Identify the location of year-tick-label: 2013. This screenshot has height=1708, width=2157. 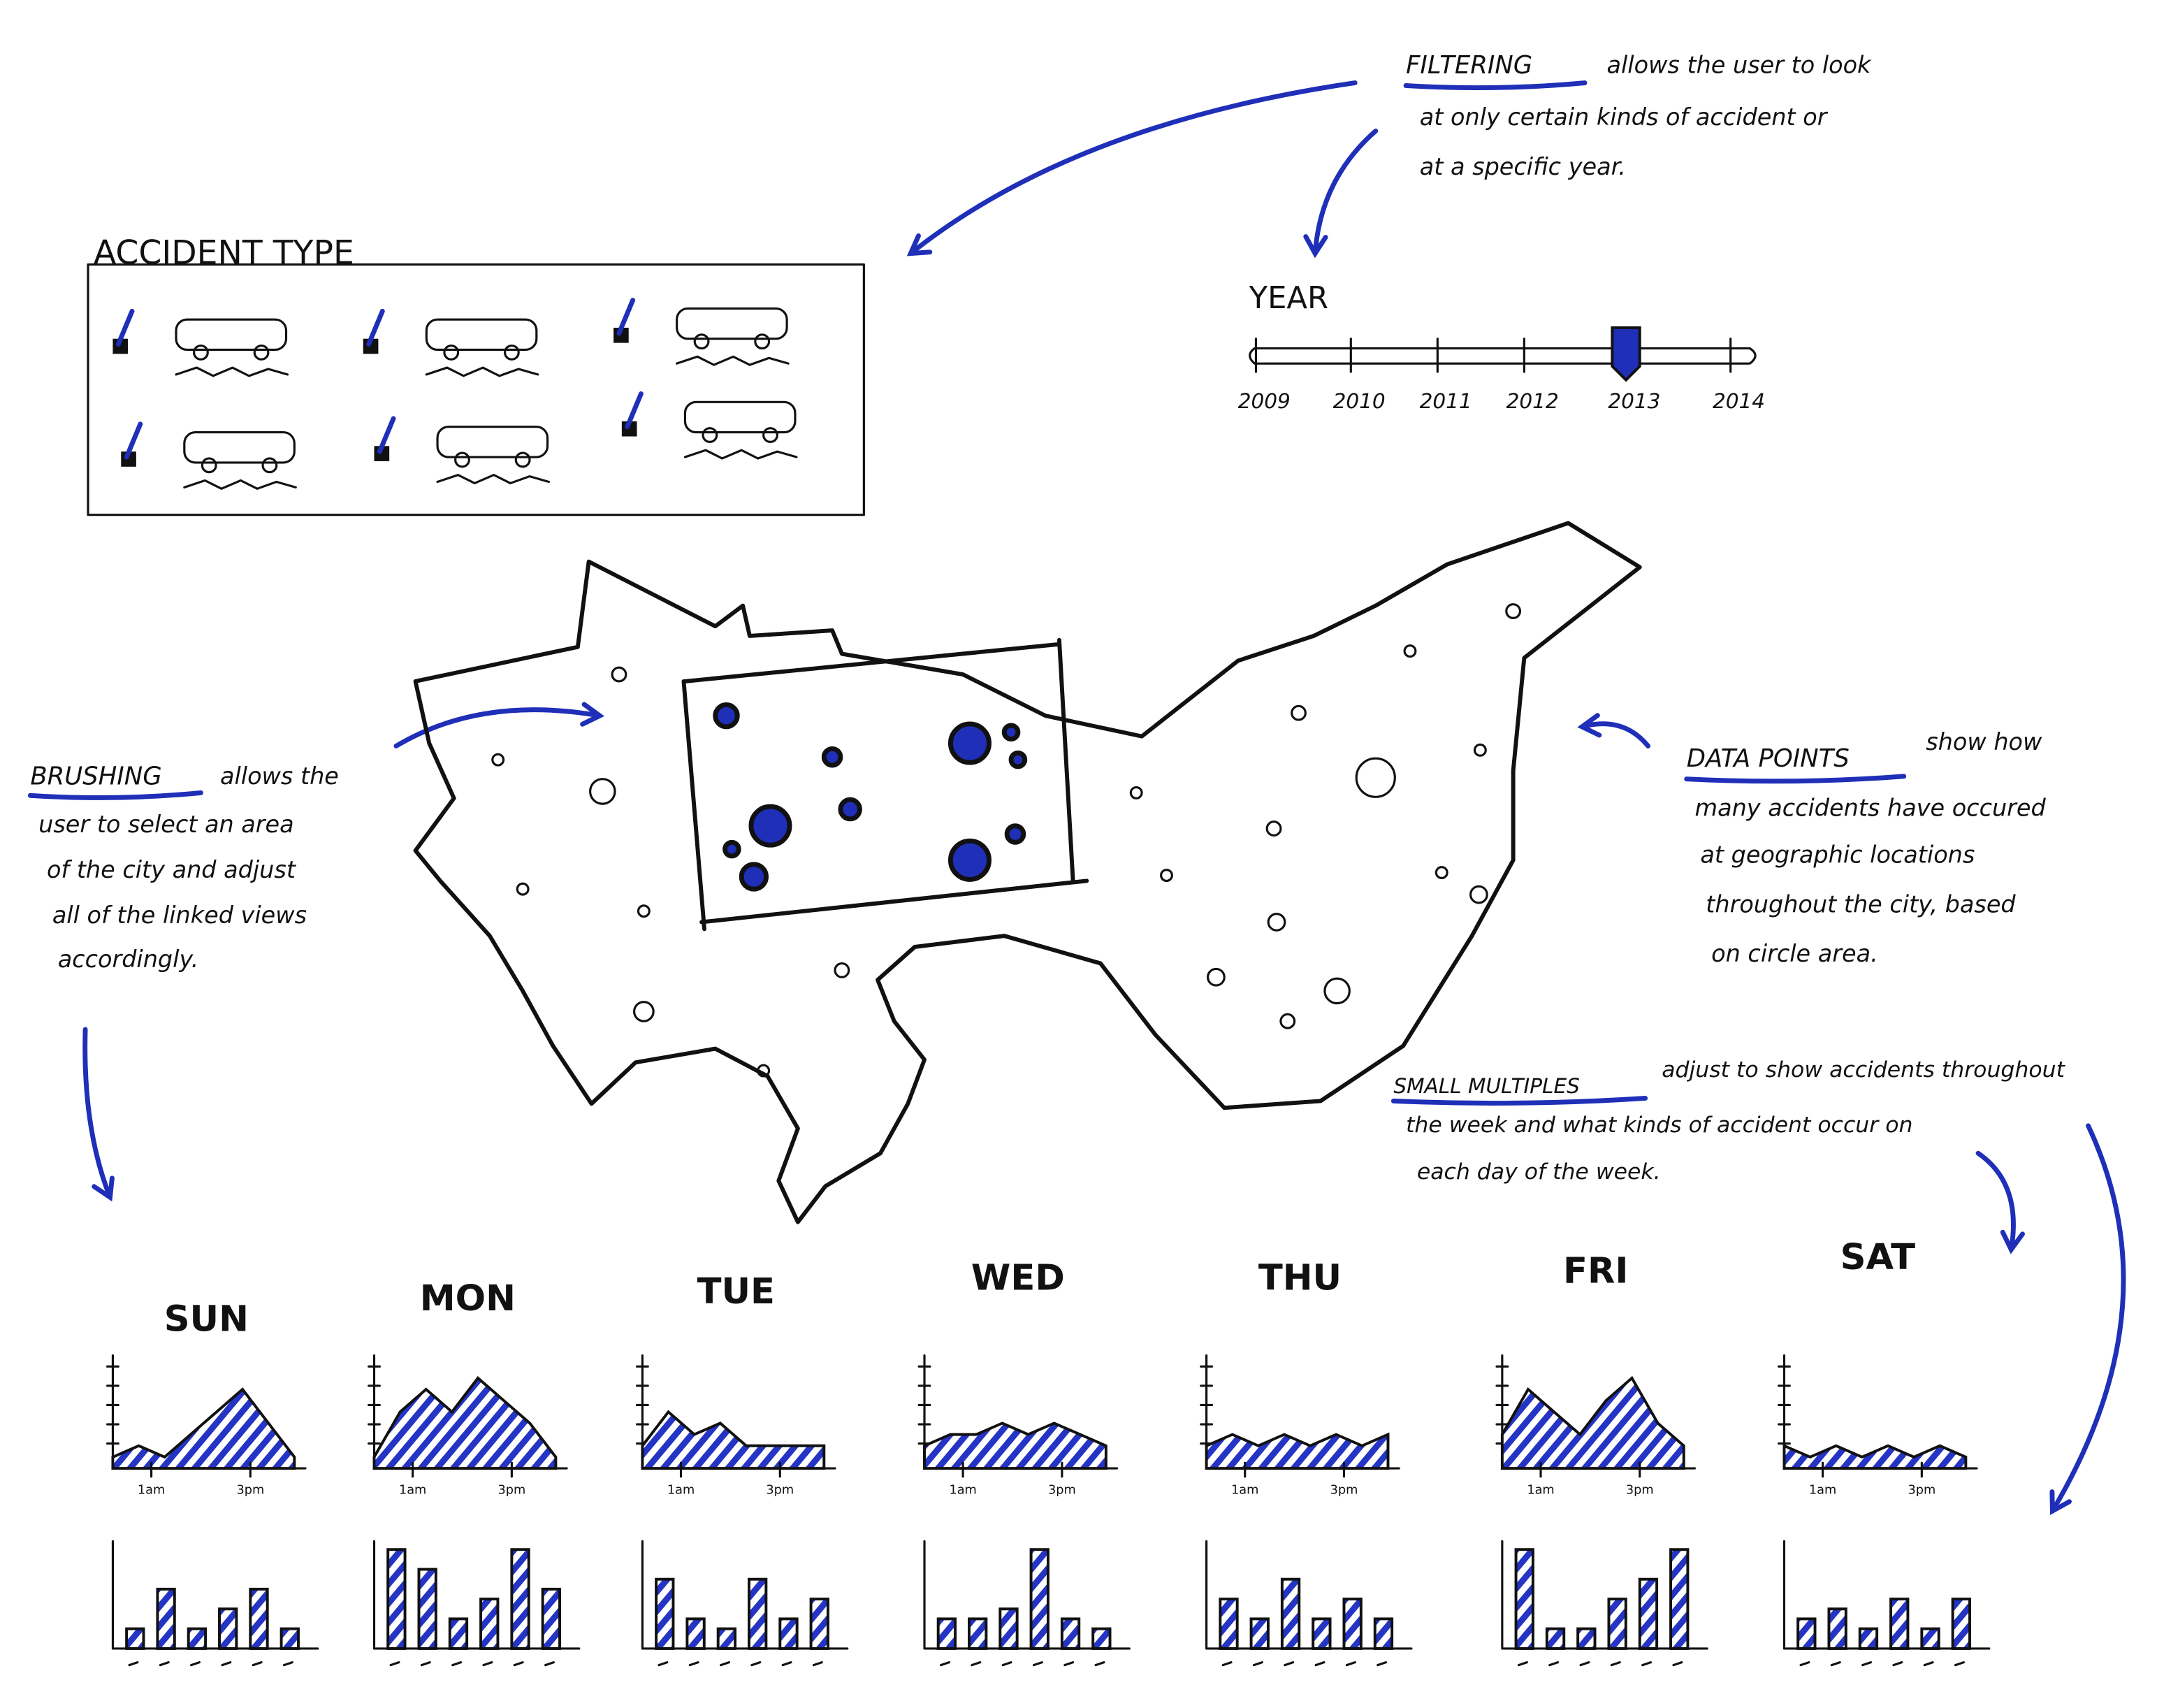
(1634, 401).